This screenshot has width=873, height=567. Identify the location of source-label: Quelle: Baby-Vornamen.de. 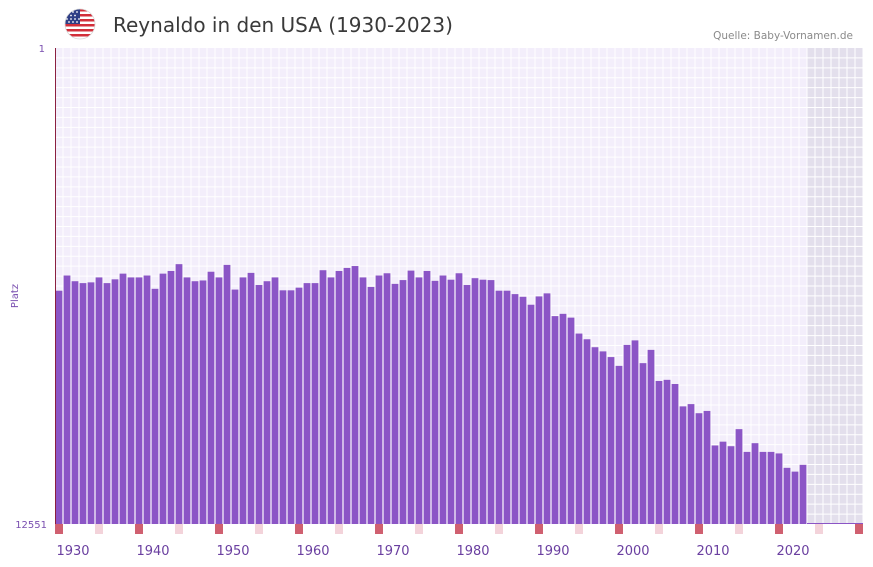
(783, 36).